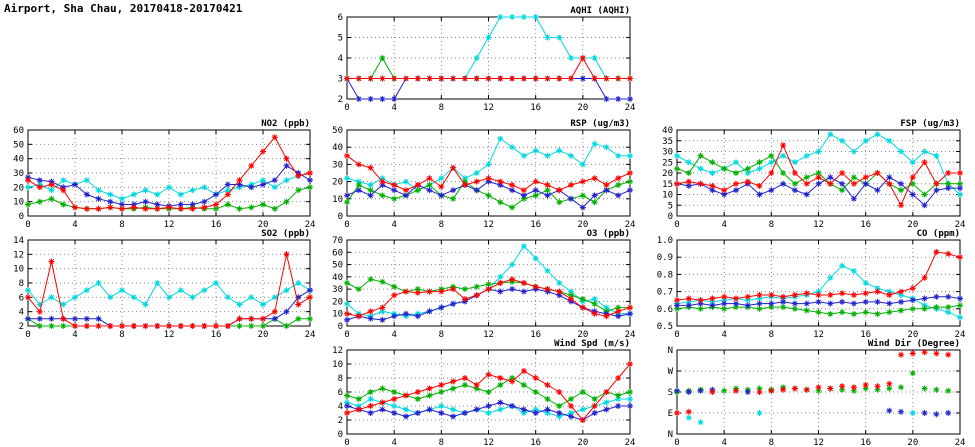 This screenshot has width=975, height=447. Describe the element at coordinates (600, 11) in the screenshot. I see `chart-title: AQHI (AQHI)` at that location.